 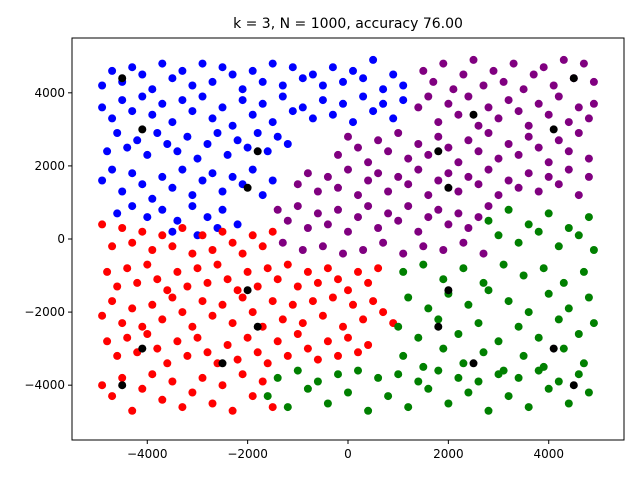 What do you see at coordinates (348, 454) in the screenshot?
I see `x-tick-label: 0` at bounding box center [348, 454].